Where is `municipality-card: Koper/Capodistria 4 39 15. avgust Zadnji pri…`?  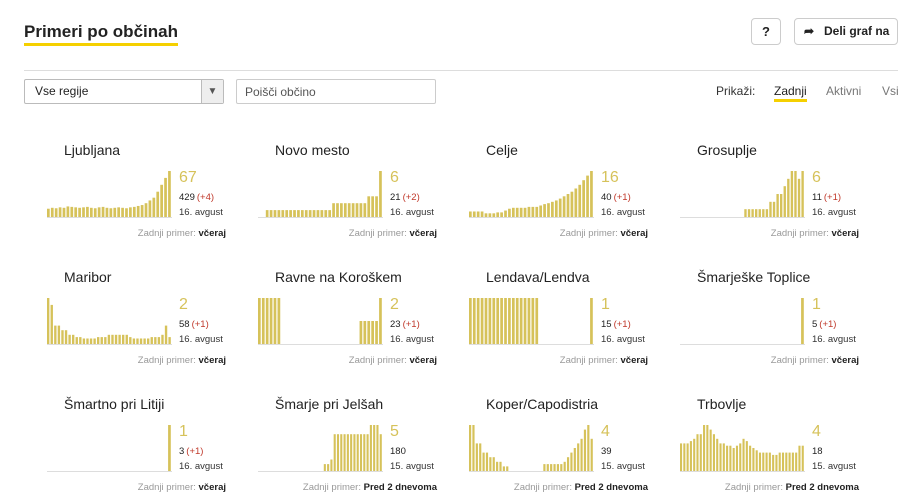 municipality-card: Koper/Capodistria 4 39 15. avgust Zadnji pri… is located at coordinates (572, 450).